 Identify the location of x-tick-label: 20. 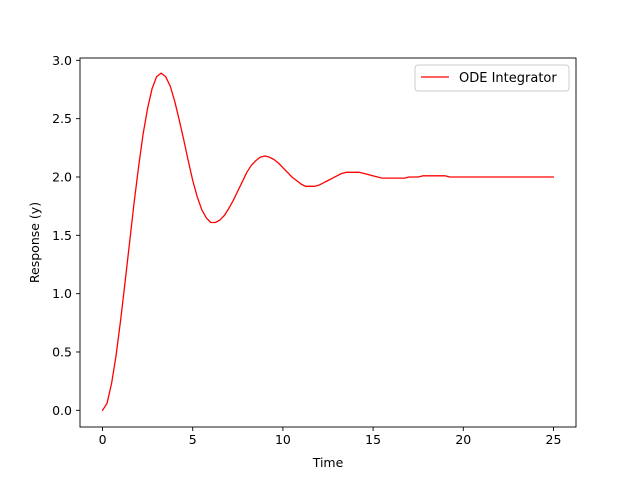
(463, 439).